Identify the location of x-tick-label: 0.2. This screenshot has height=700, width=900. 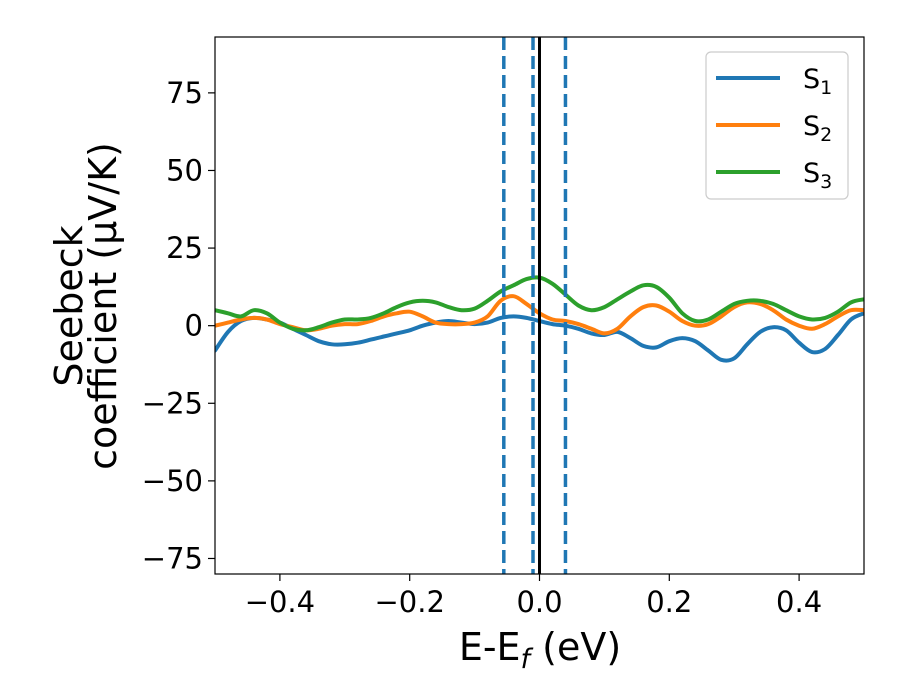
(669, 602).